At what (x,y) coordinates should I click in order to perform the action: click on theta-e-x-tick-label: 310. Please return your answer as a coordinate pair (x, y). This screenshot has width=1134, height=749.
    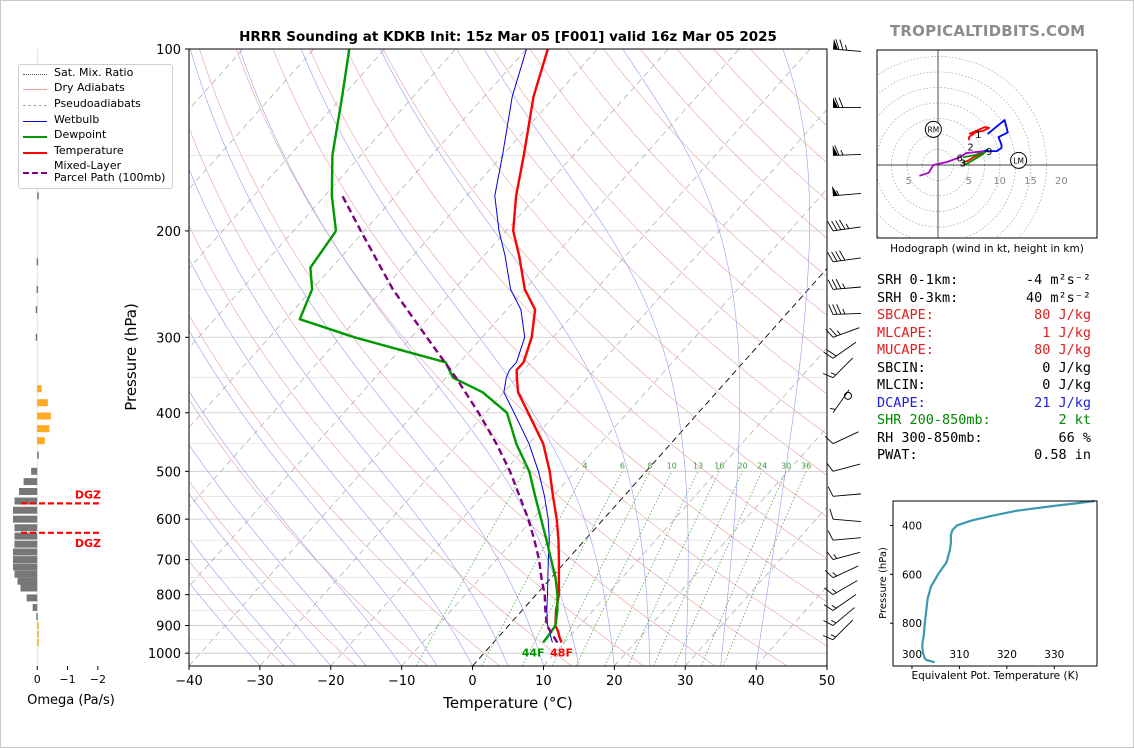
    Looking at the image, I should click on (959, 655).